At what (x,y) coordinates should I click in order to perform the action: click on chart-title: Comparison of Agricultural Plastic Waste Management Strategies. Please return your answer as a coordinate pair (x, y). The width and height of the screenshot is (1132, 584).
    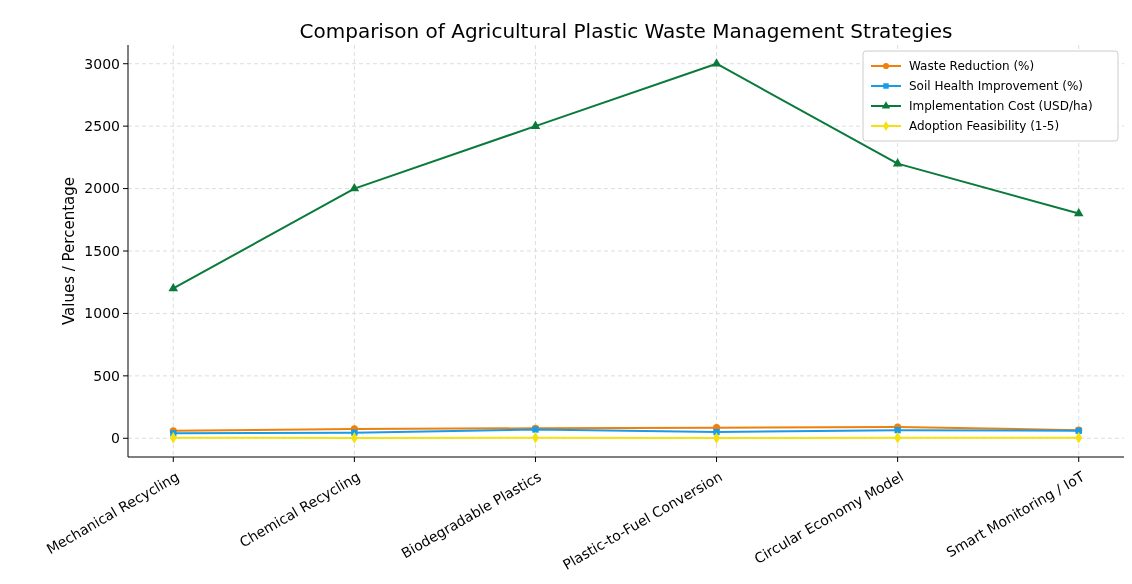
    Looking at the image, I should click on (626, 31).